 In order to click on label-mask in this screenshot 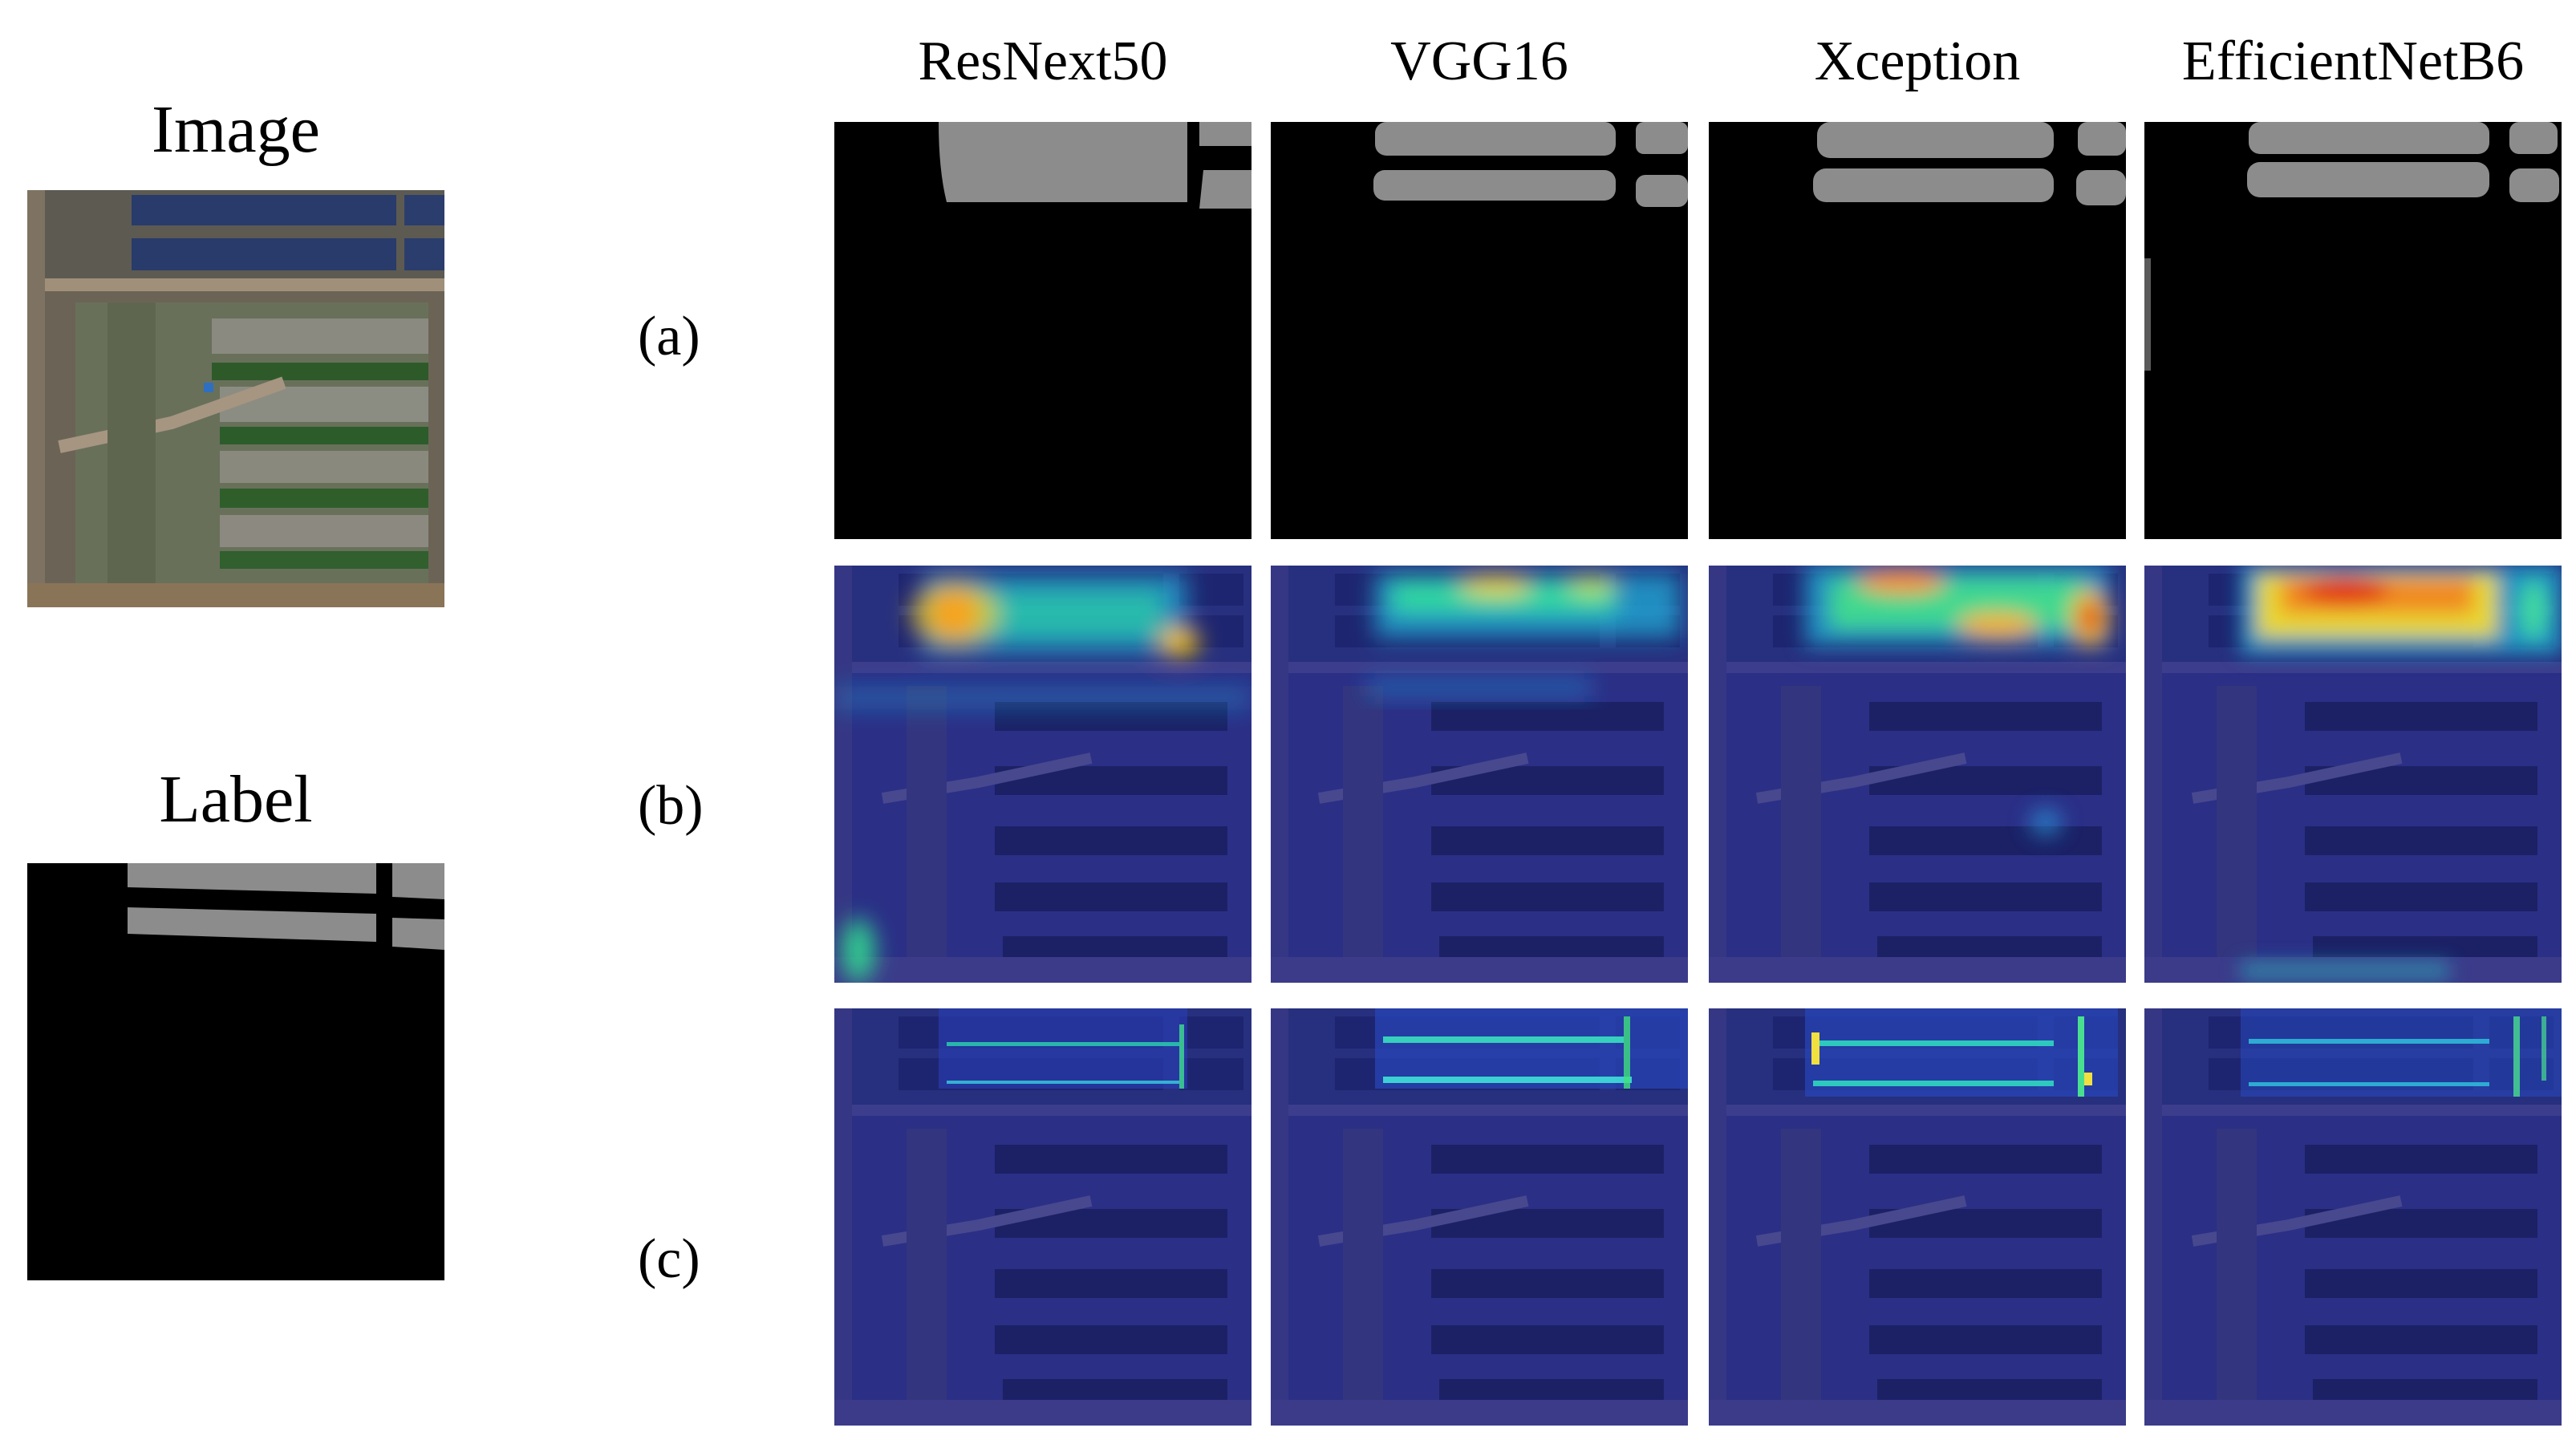, I will do `click(235, 1071)`.